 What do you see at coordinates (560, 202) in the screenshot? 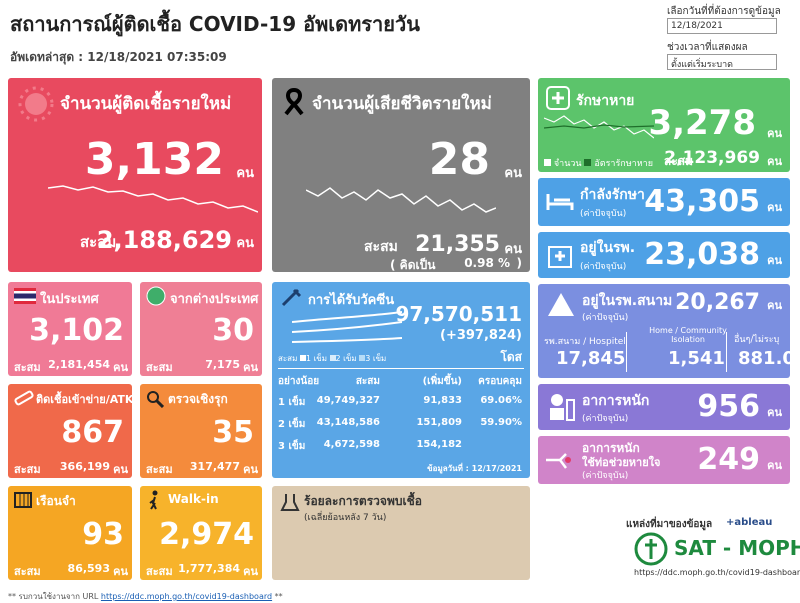
I see `bed-icon` at bounding box center [560, 202].